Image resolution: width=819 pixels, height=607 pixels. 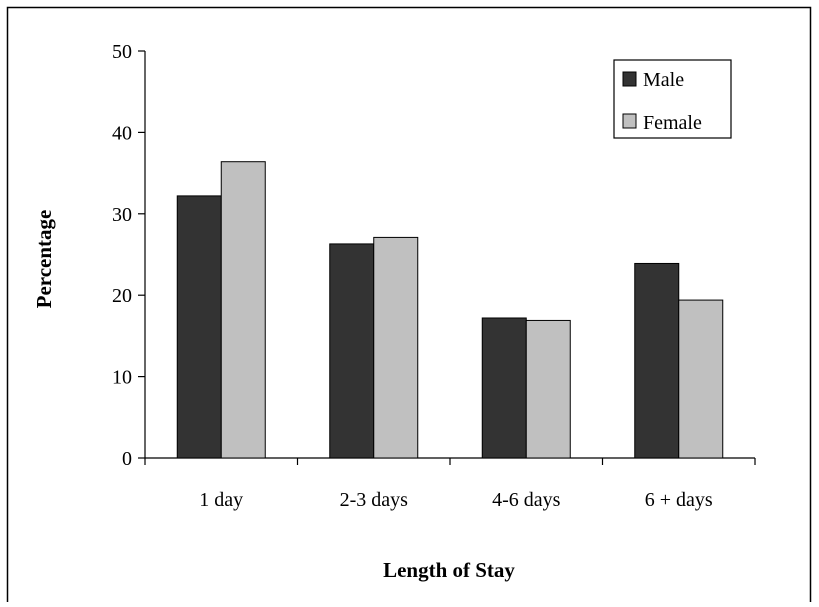 What do you see at coordinates (526, 500) in the screenshot?
I see `x-tick-label: 4-6 days` at bounding box center [526, 500].